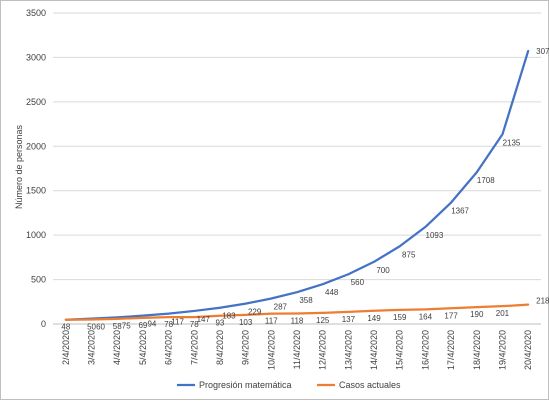 The image size is (549, 401). What do you see at coordinates (229, 316) in the screenshot?
I see `data-label: 183` at bounding box center [229, 316].